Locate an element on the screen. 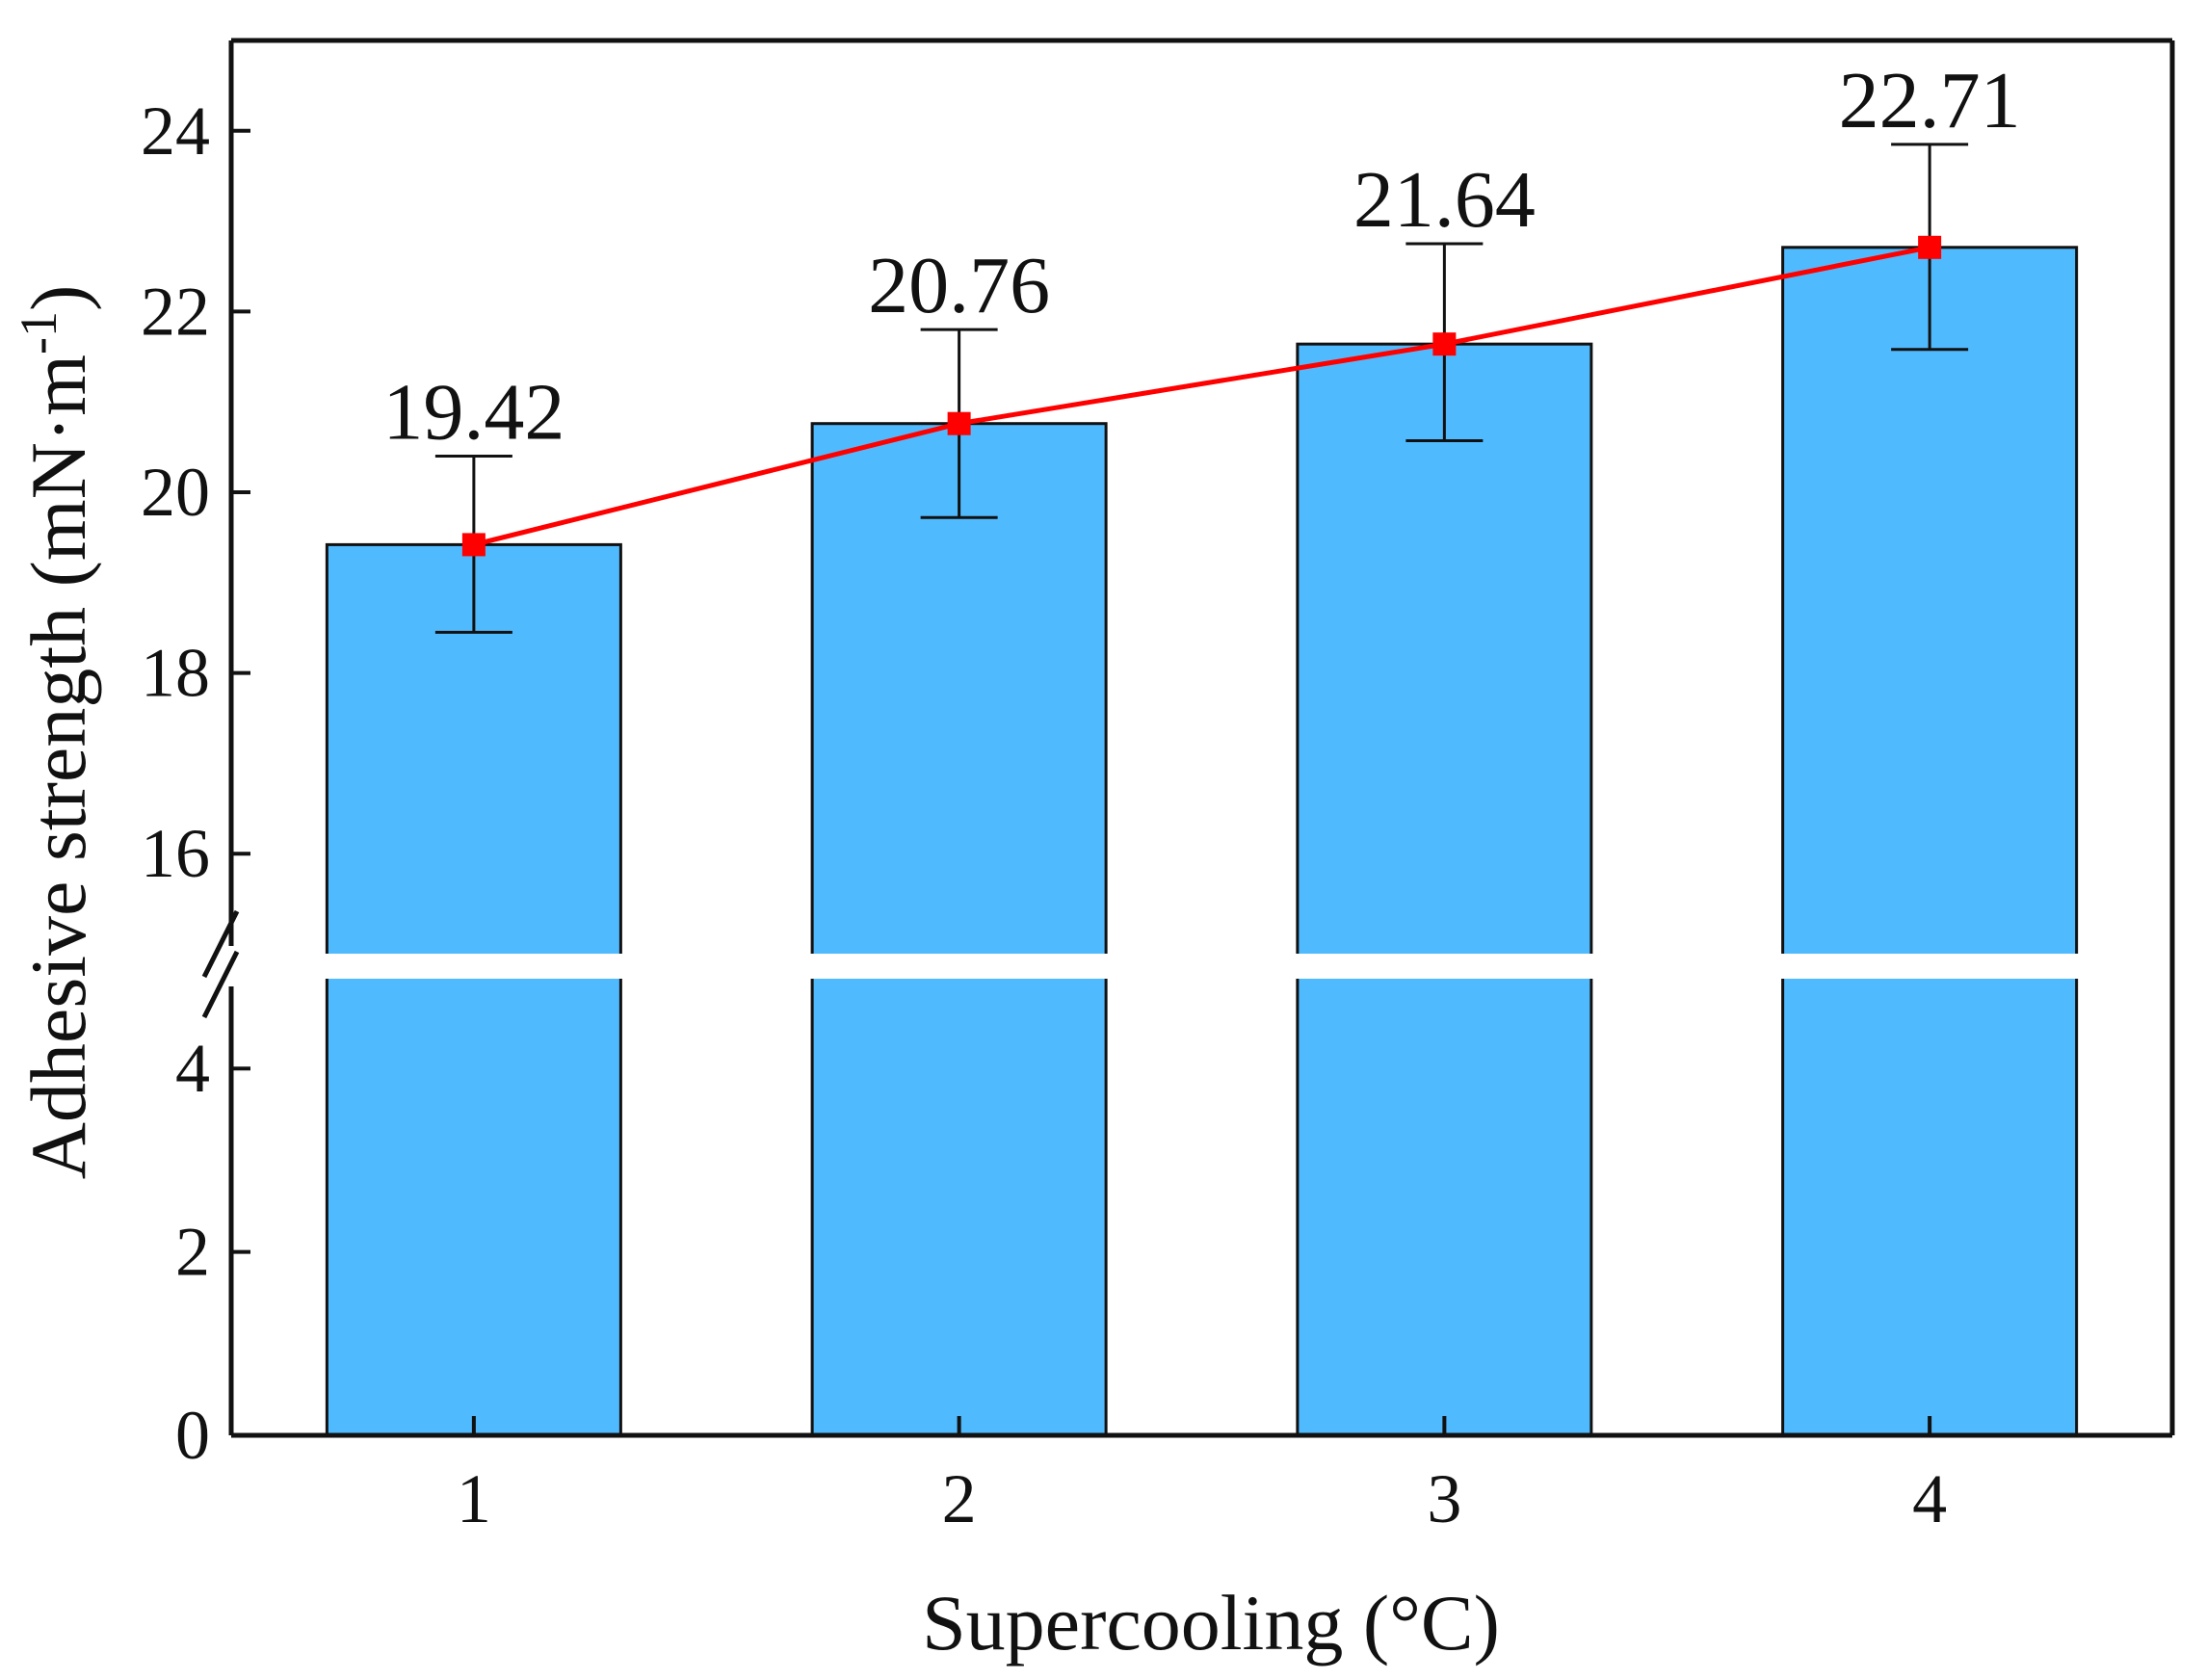 This screenshot has height=1680, width=2206. y-tick-label-16: 16 is located at coordinates (175, 853).